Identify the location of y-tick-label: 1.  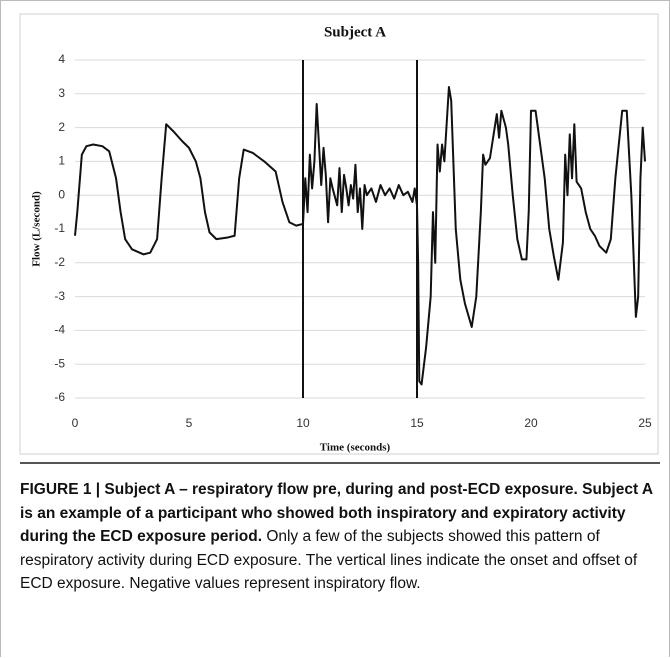
(61, 161).